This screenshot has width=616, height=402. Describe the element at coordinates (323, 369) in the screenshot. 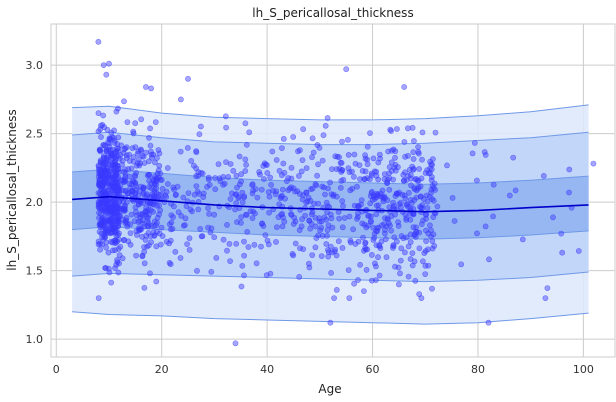

I see `x-tick-labels: 0 20 40 60 80 100` at that location.